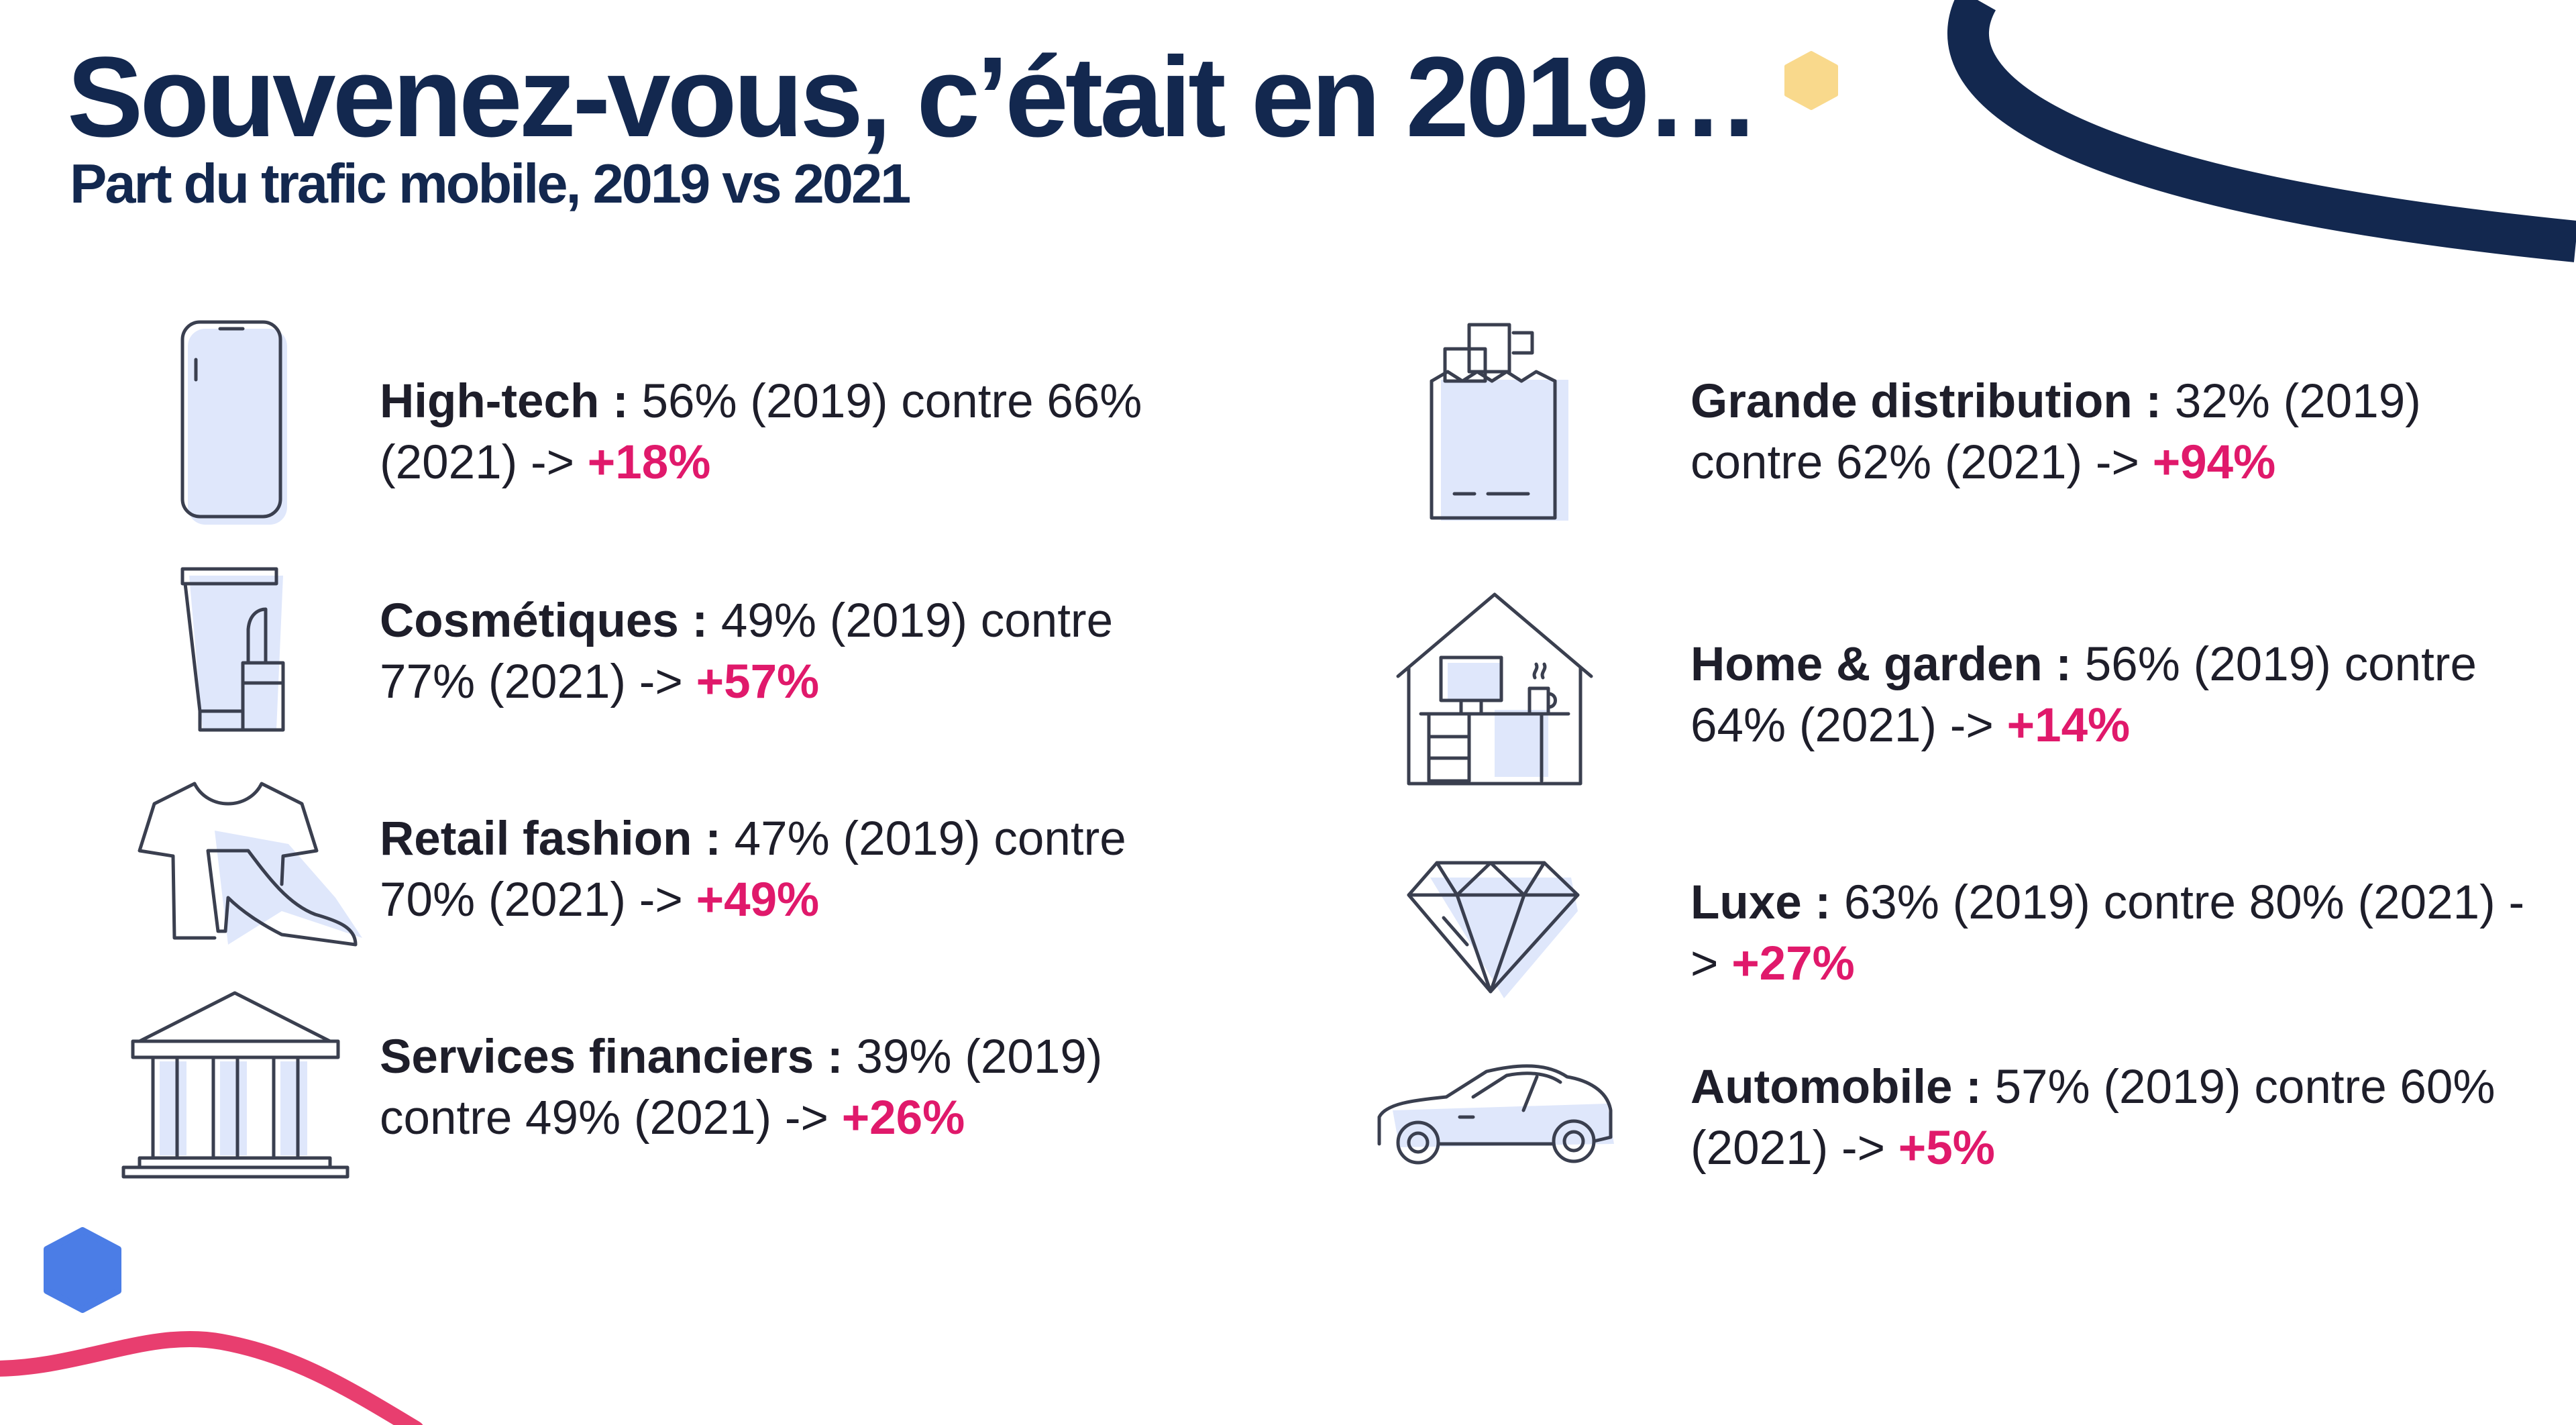 The width and height of the screenshot is (2576, 1425). What do you see at coordinates (550, 838) in the screenshot?
I see `stat-label: Retail fashion :` at bounding box center [550, 838].